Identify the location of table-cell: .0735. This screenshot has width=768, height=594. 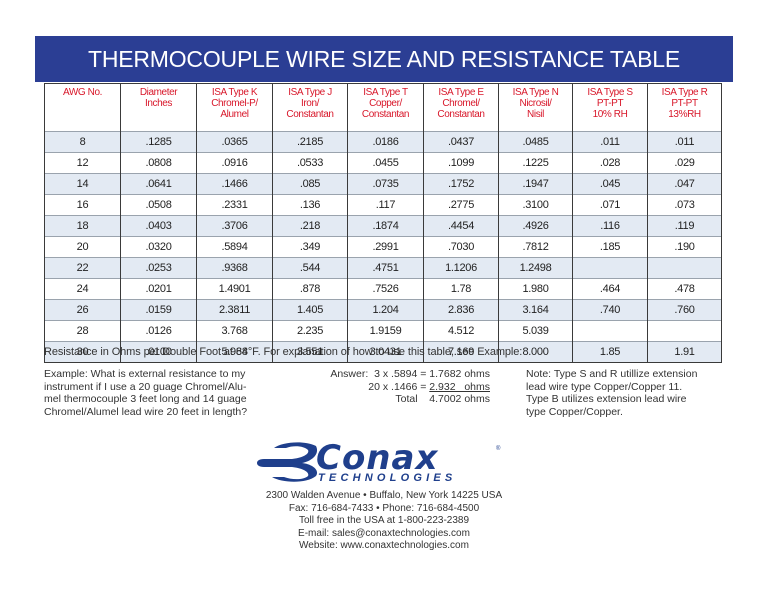
(385, 184).